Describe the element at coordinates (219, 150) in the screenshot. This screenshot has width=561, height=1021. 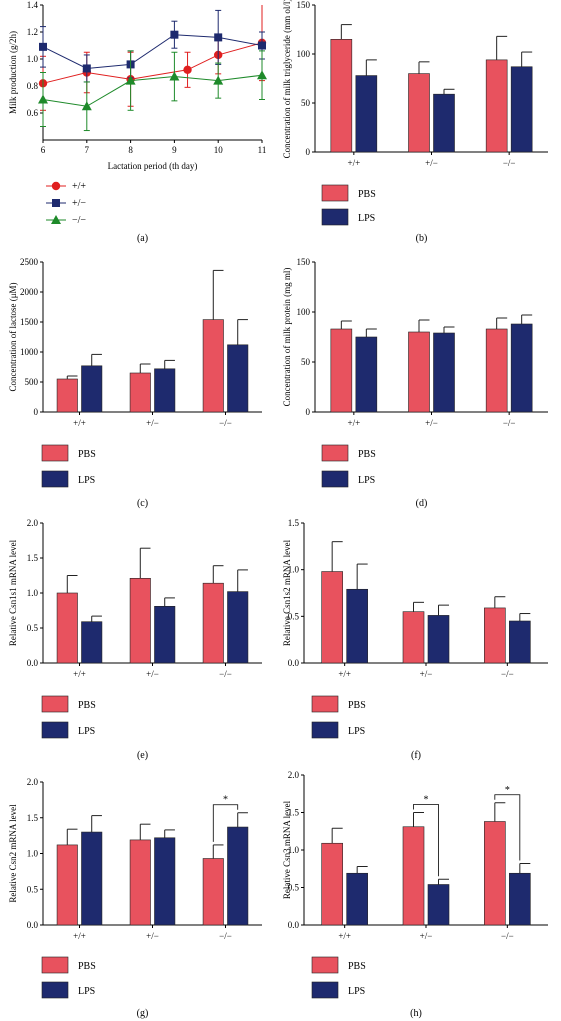
I see `x-tick-label: 10` at that location.